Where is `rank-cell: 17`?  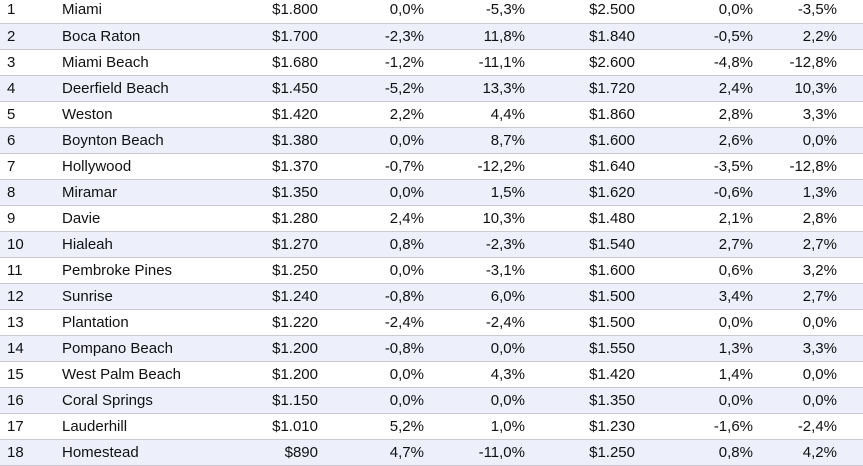 rank-cell: 17 is located at coordinates (31, 426).